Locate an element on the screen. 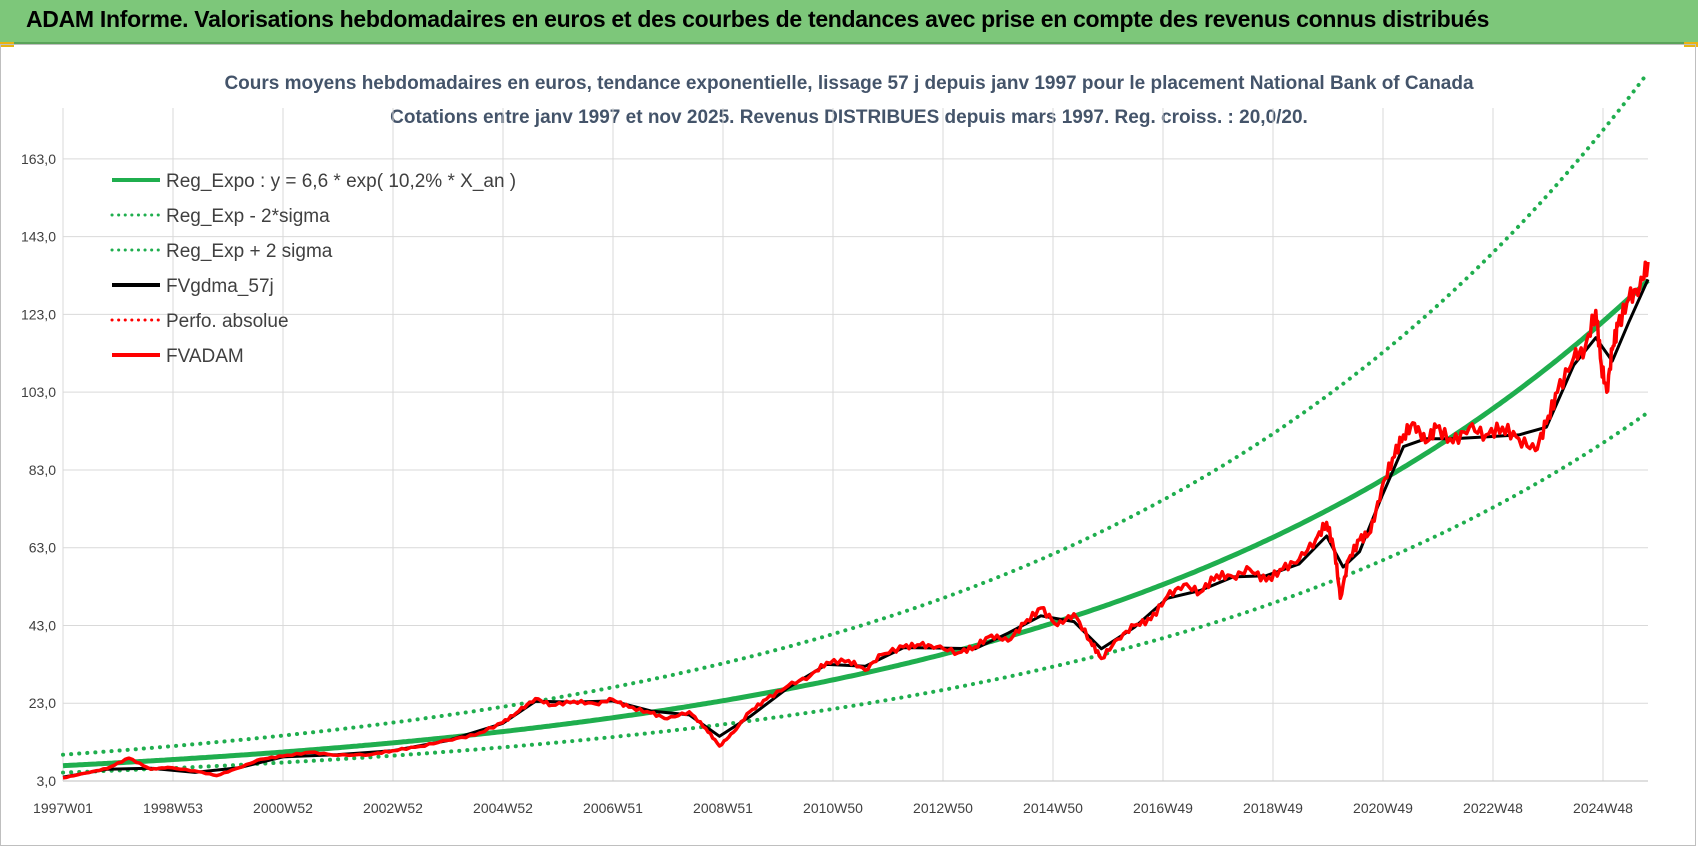  x-tick-label: 1998W53 is located at coordinates (173, 808).